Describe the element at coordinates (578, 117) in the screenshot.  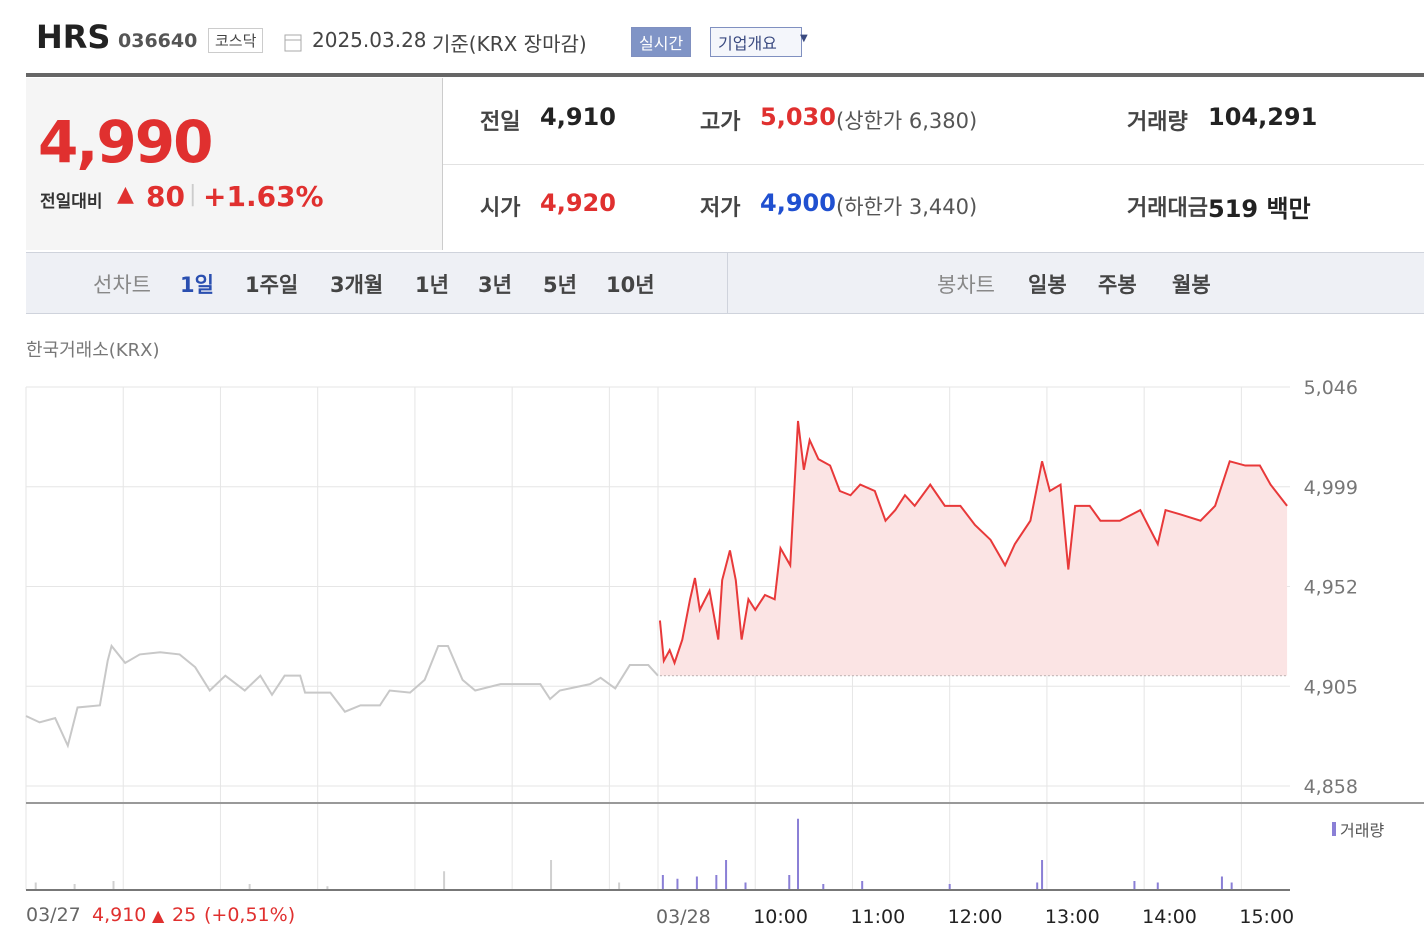
I see `stat-value: 4,910` at that location.